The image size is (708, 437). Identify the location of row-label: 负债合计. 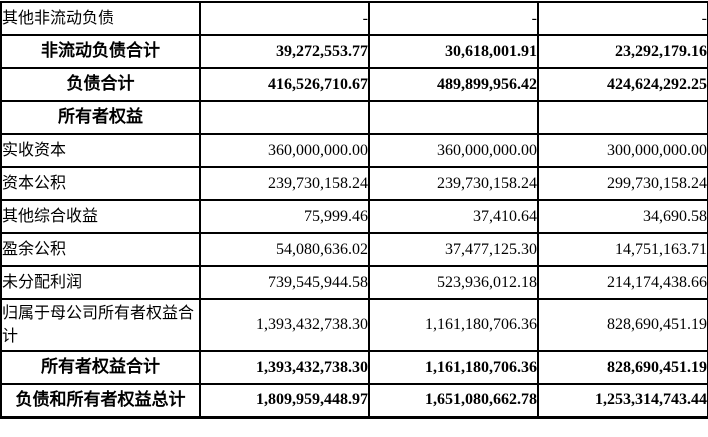
(100, 84).